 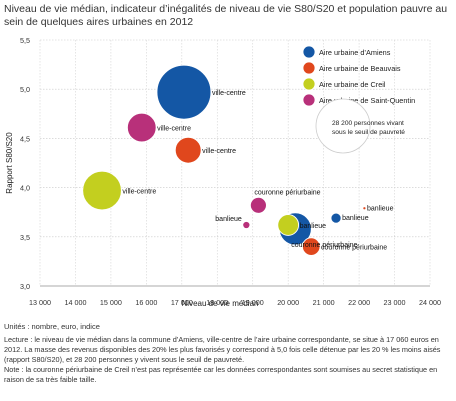 What do you see at coordinates (25, 237) in the screenshot?
I see `y-tick-label: 3,5` at bounding box center [25, 237].